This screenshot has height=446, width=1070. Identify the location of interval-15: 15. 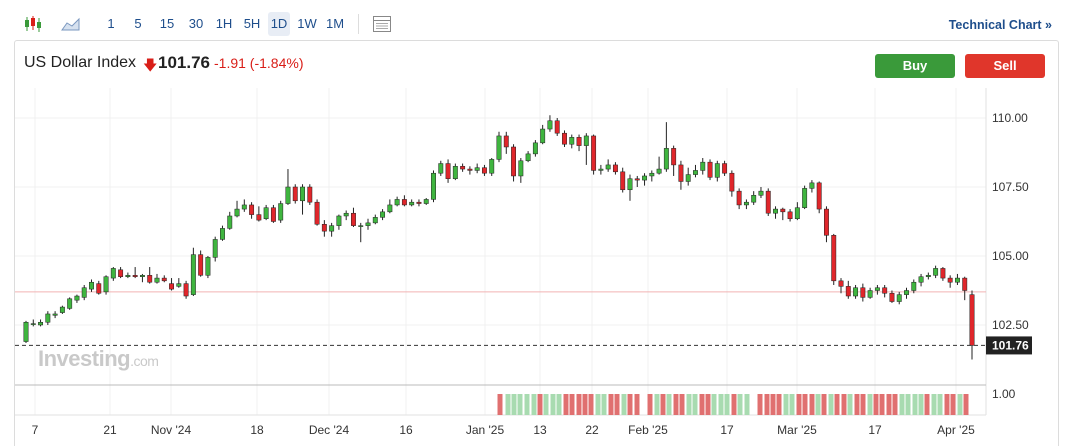
(167, 23).